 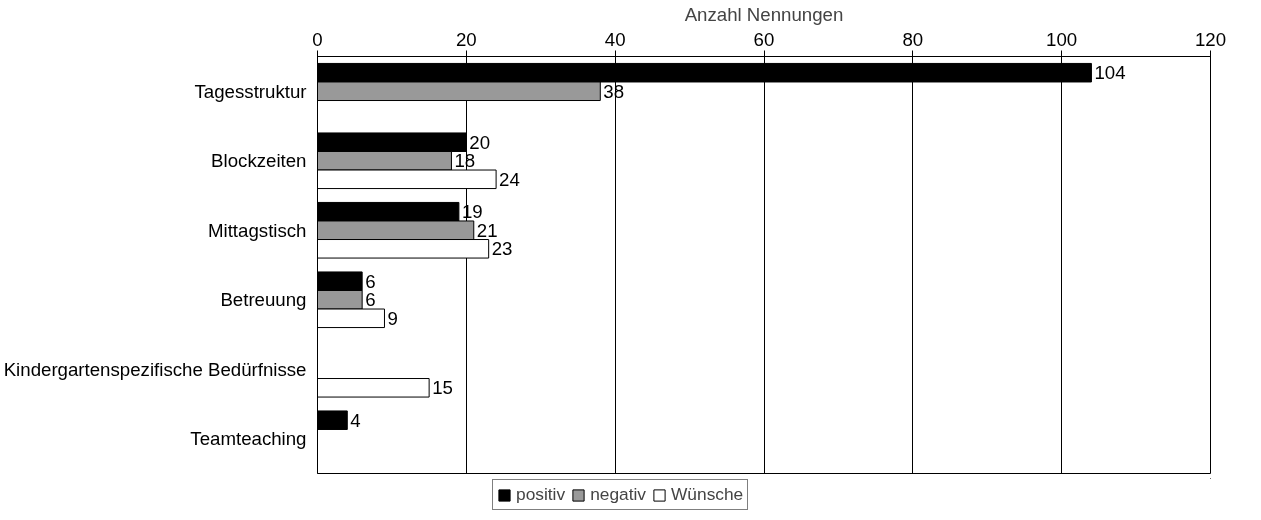 I want to click on x-tick-label: 120, so click(x=1210, y=39).